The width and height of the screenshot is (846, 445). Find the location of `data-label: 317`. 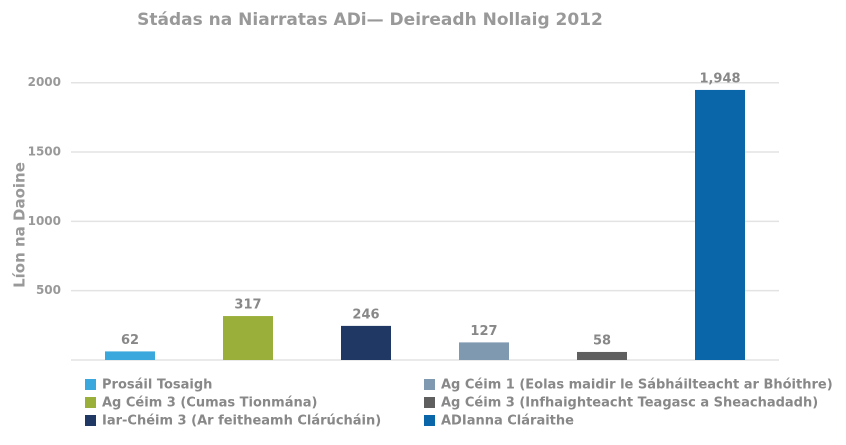

data-label: 317 is located at coordinates (247, 305).